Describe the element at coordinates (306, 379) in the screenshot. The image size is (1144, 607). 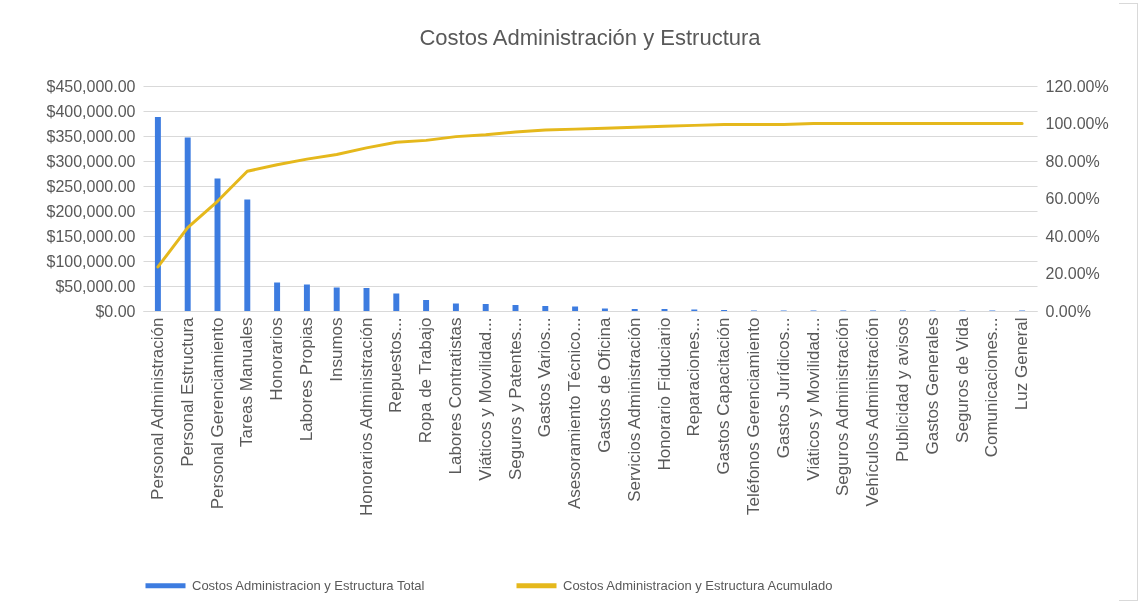
I see `x-tick-label: Labores Propias` at that location.